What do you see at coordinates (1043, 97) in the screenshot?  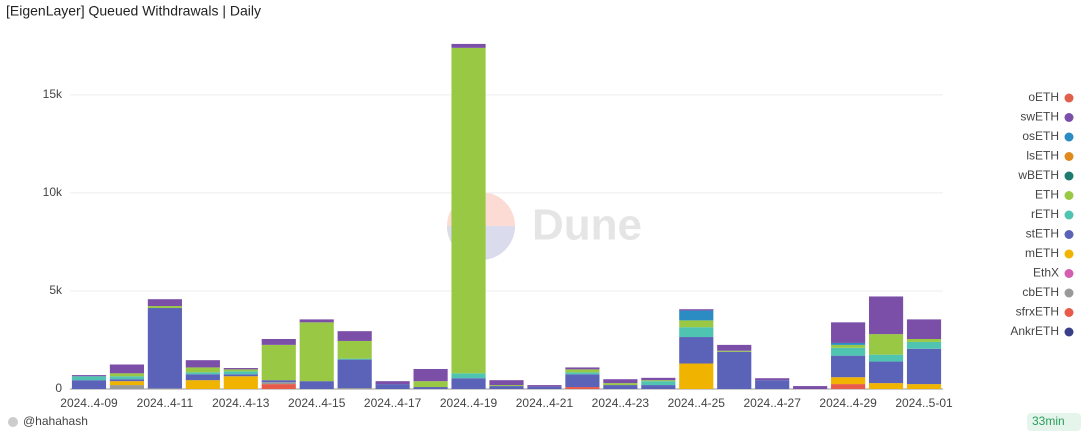 I see `legend-label: oETH` at bounding box center [1043, 97].